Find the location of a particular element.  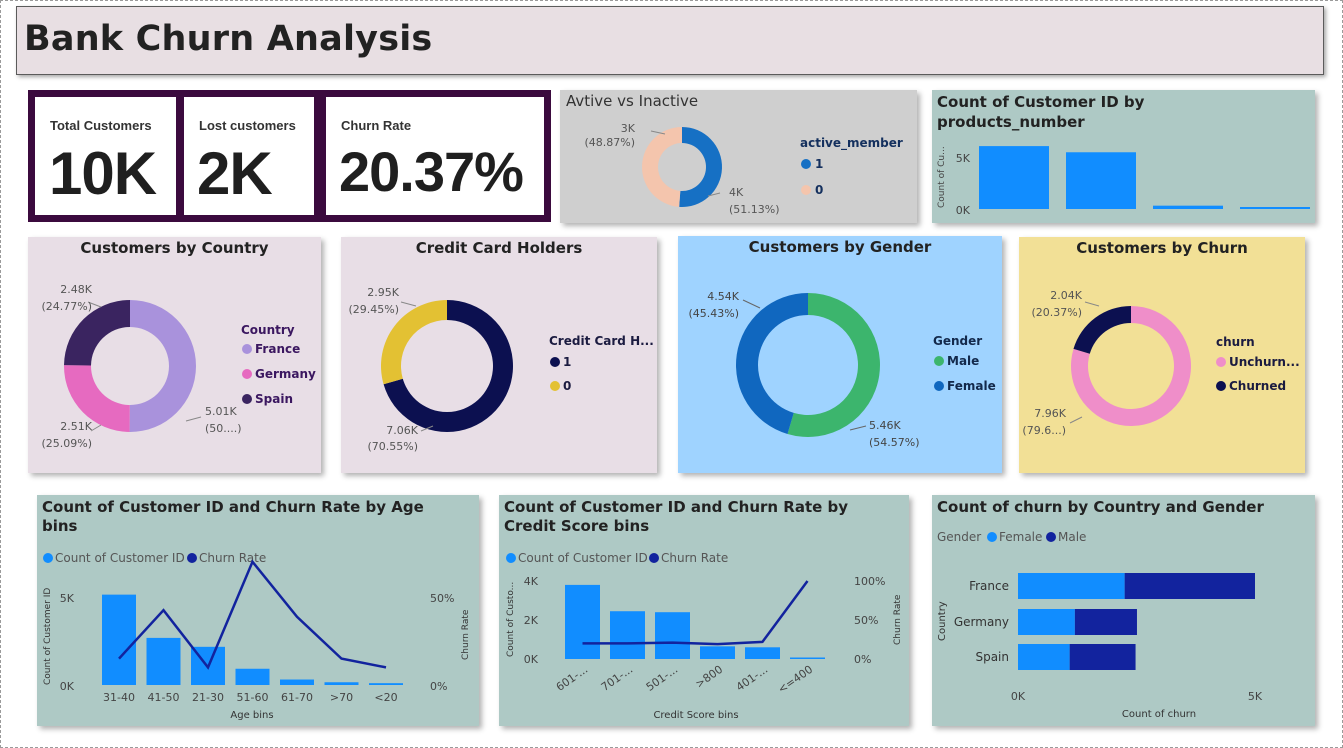

kpi-card-churn-rate: Churn Rate 20.37% is located at coordinates (435, 156).